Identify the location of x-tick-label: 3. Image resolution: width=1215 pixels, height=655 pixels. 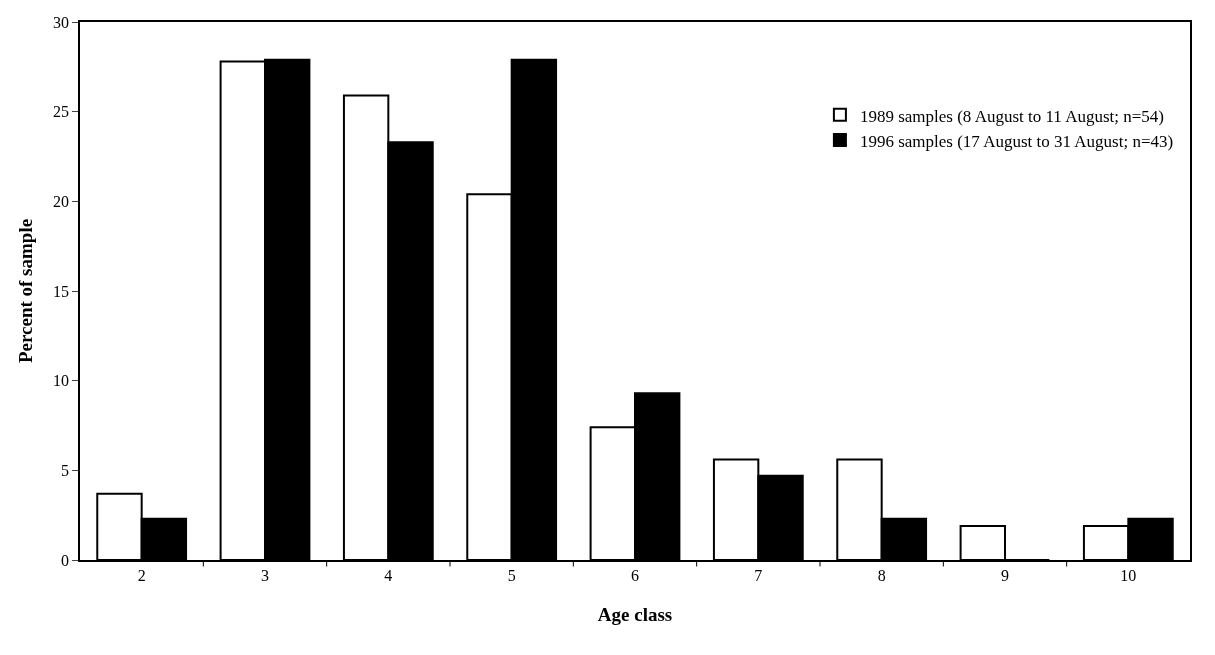
(265, 575).